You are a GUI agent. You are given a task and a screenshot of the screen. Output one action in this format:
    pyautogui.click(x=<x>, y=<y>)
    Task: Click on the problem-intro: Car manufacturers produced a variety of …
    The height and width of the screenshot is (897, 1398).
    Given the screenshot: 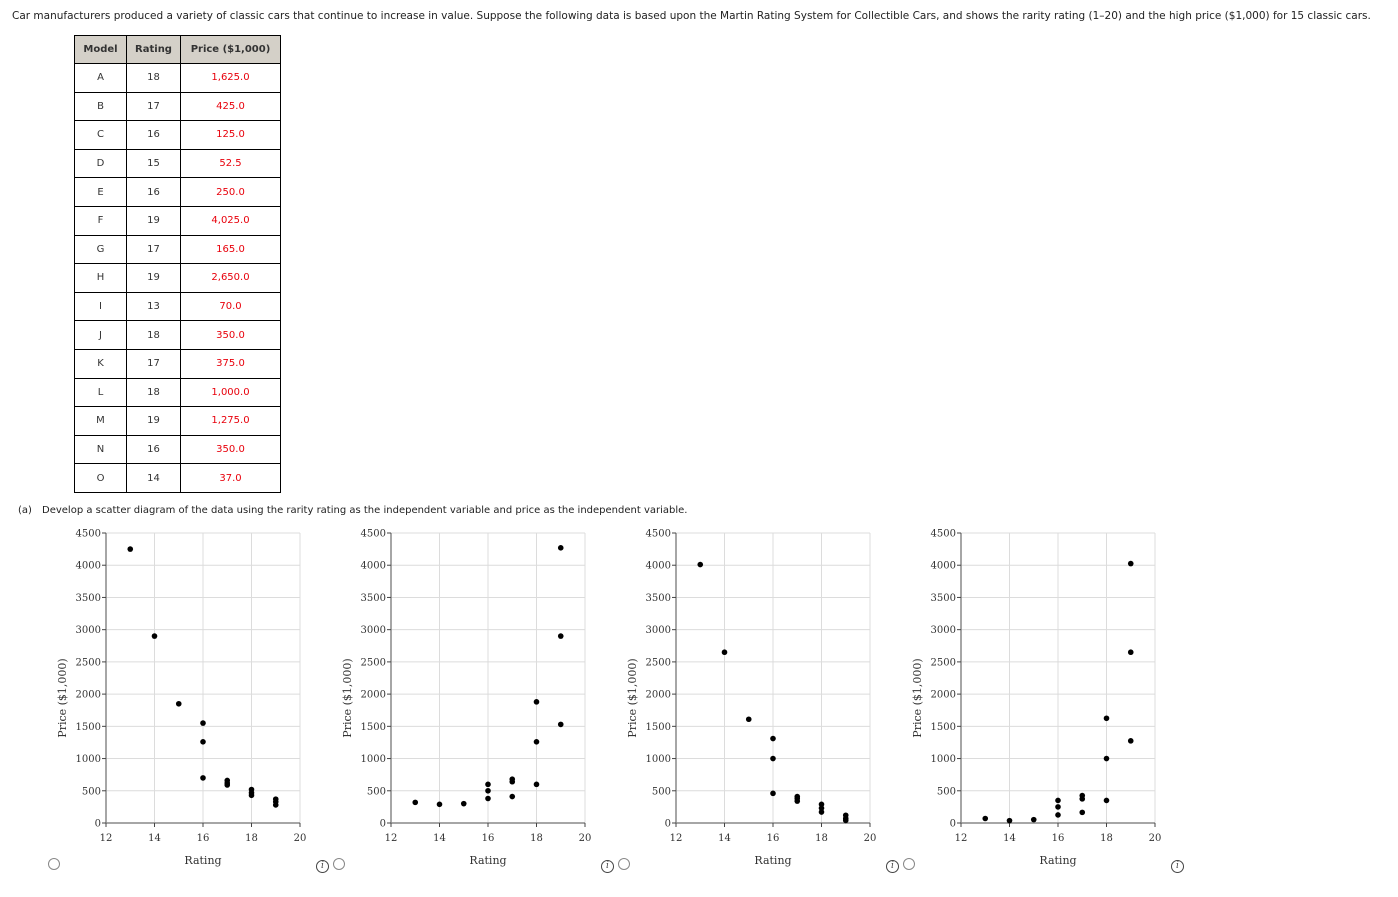 What is the action you would take?
    pyautogui.click(x=691, y=16)
    